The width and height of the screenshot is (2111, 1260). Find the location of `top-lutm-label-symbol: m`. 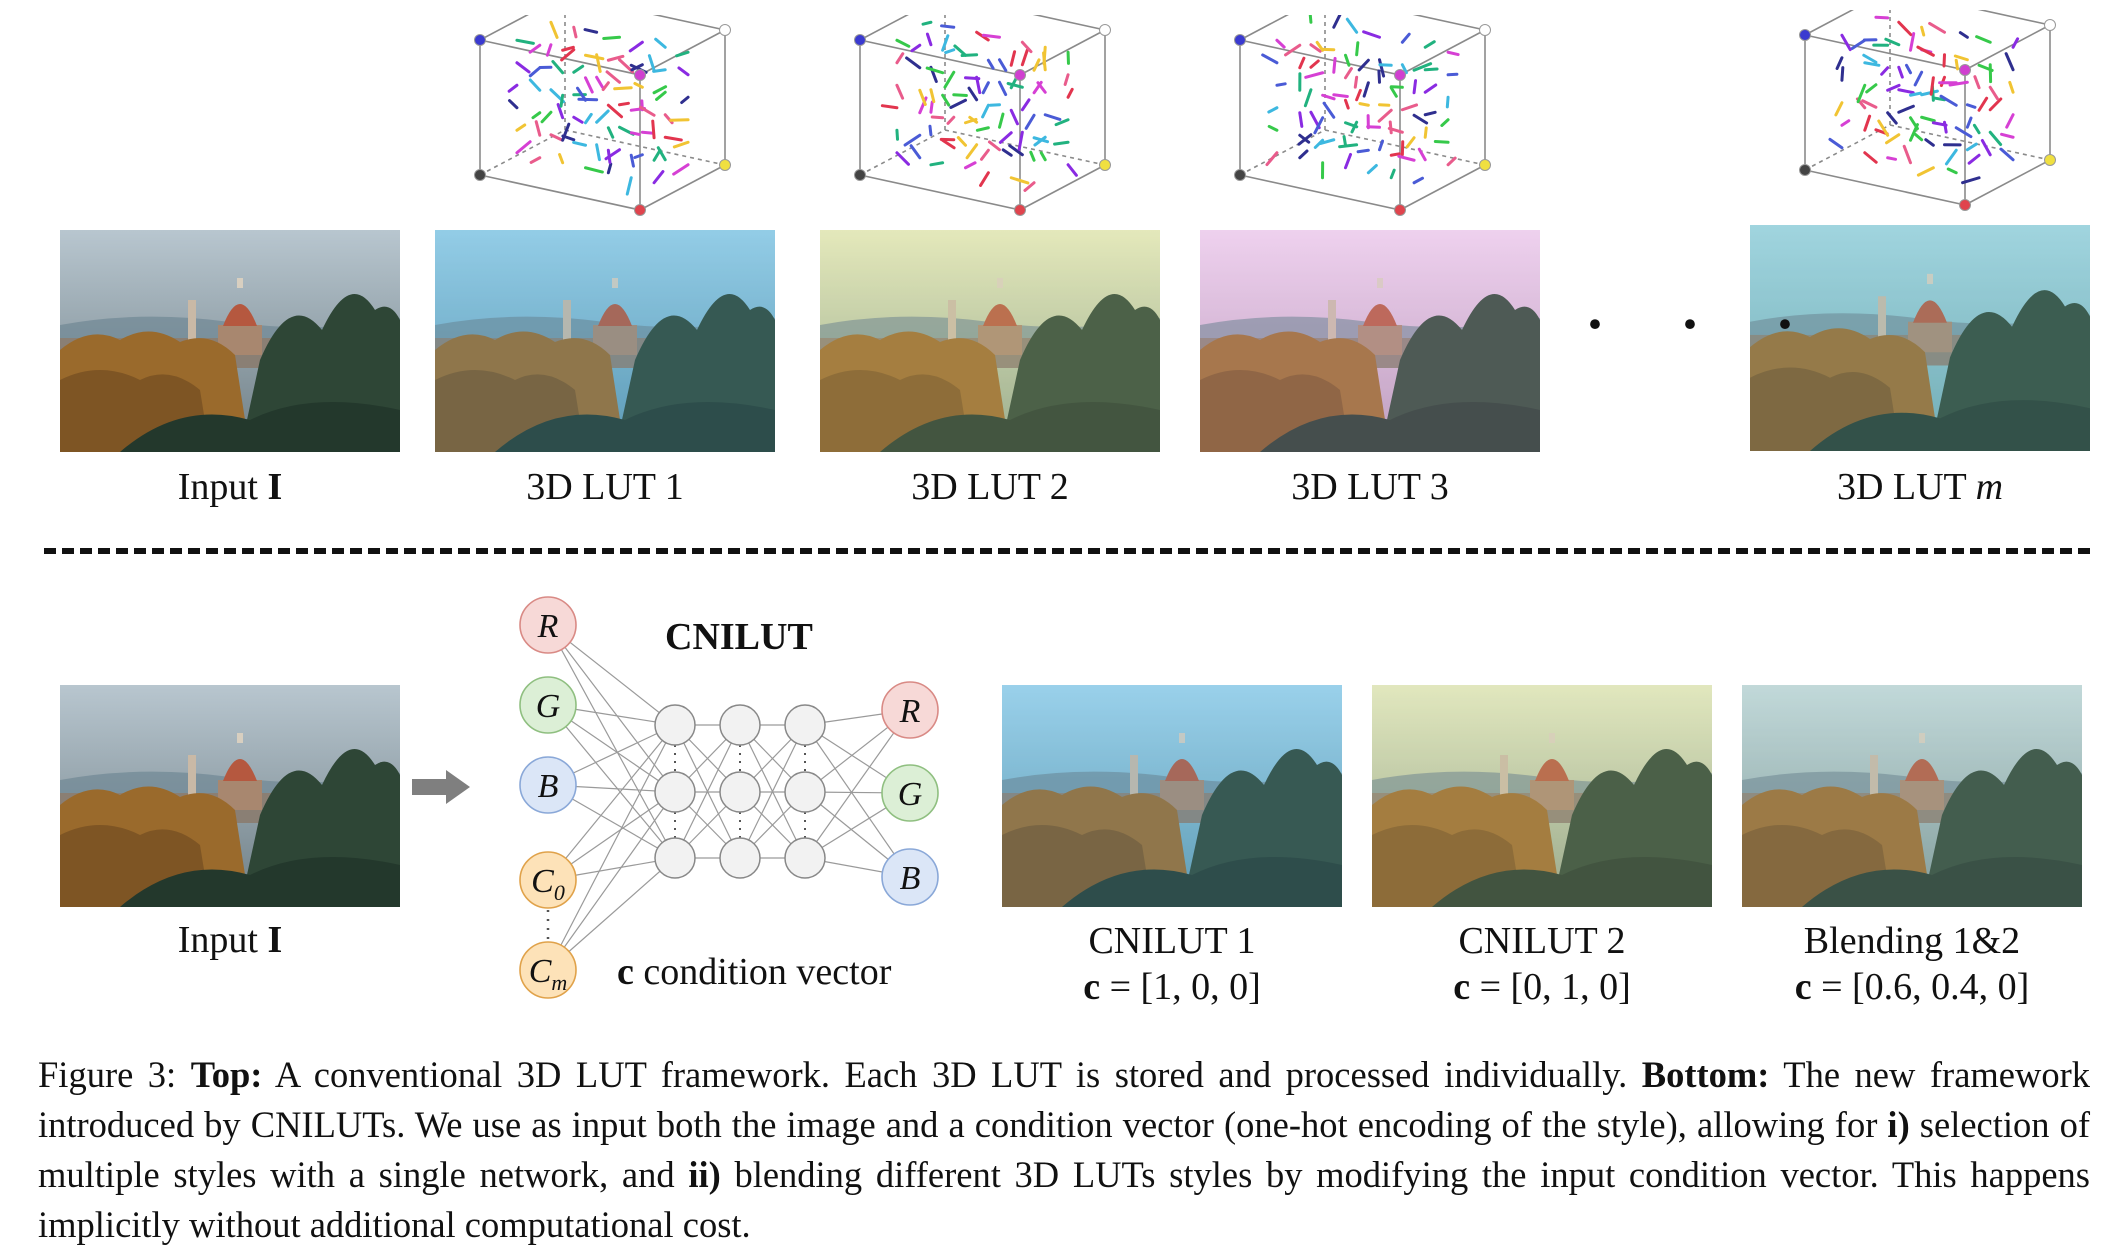

top-lutm-label-symbol: m is located at coordinates (1989, 487).